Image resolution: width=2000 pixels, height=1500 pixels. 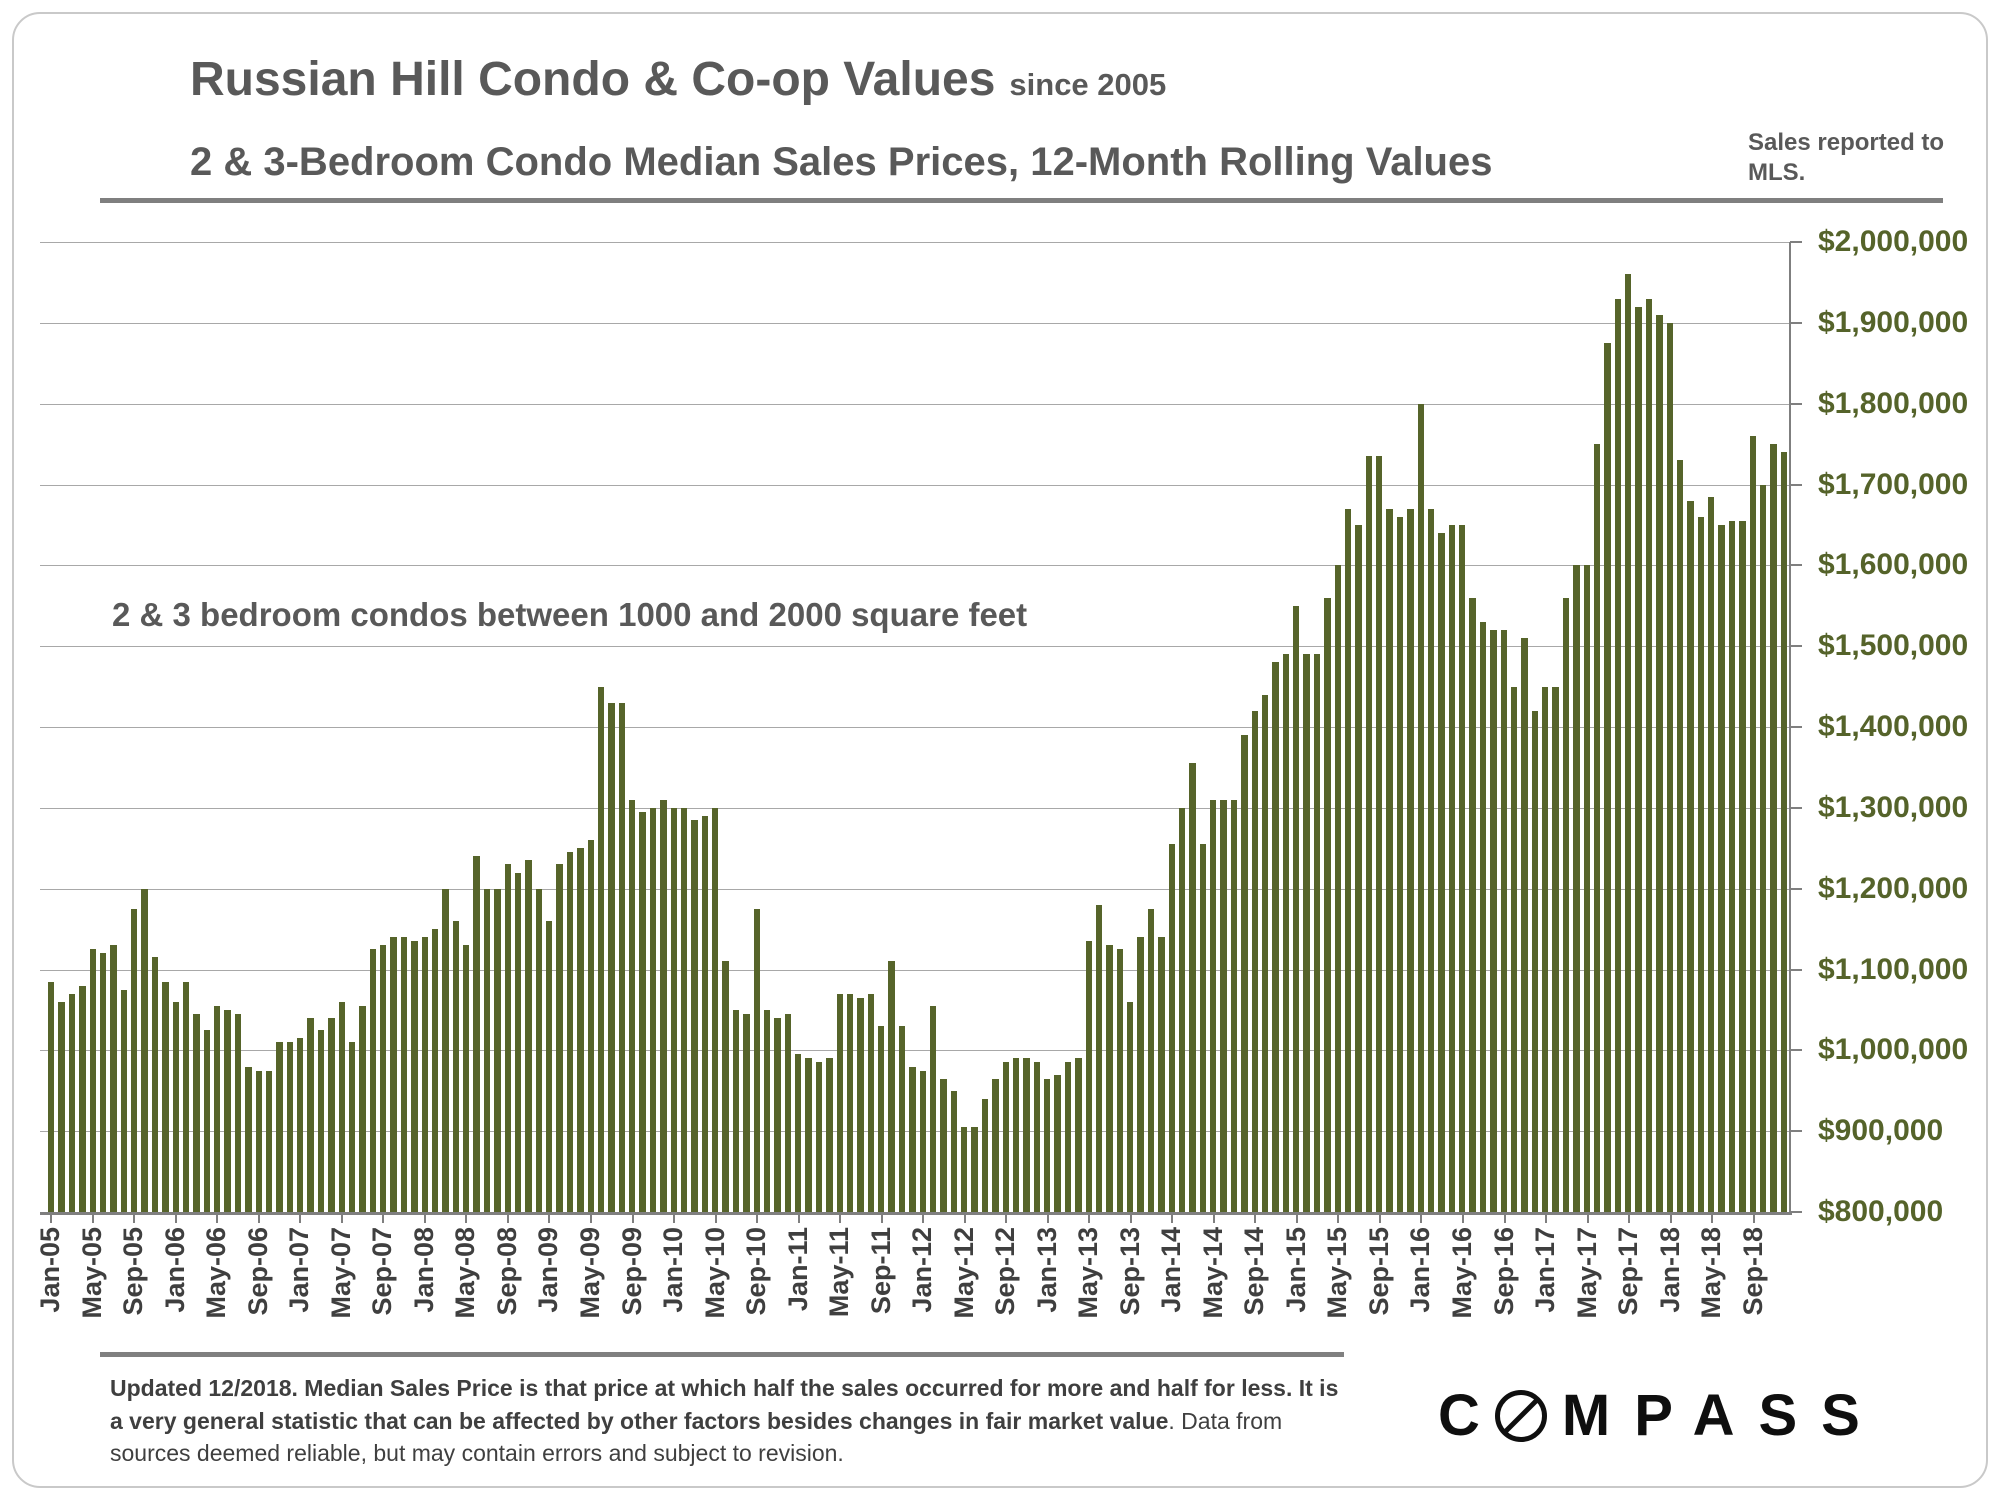 What do you see at coordinates (1586, 1273) in the screenshot?
I see `x-tick-label-May-17: May-17` at bounding box center [1586, 1273].